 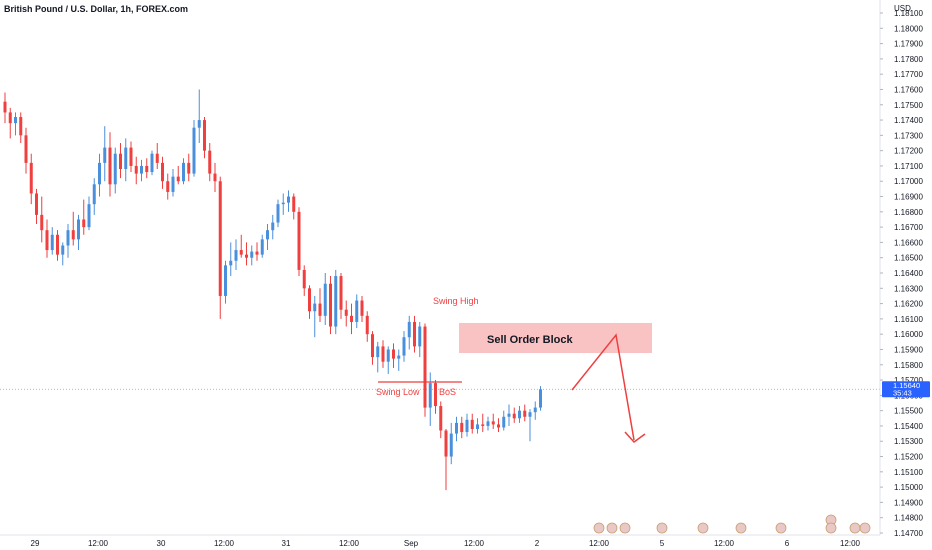 I want to click on current-price-label: 1.15640, so click(x=906, y=385).